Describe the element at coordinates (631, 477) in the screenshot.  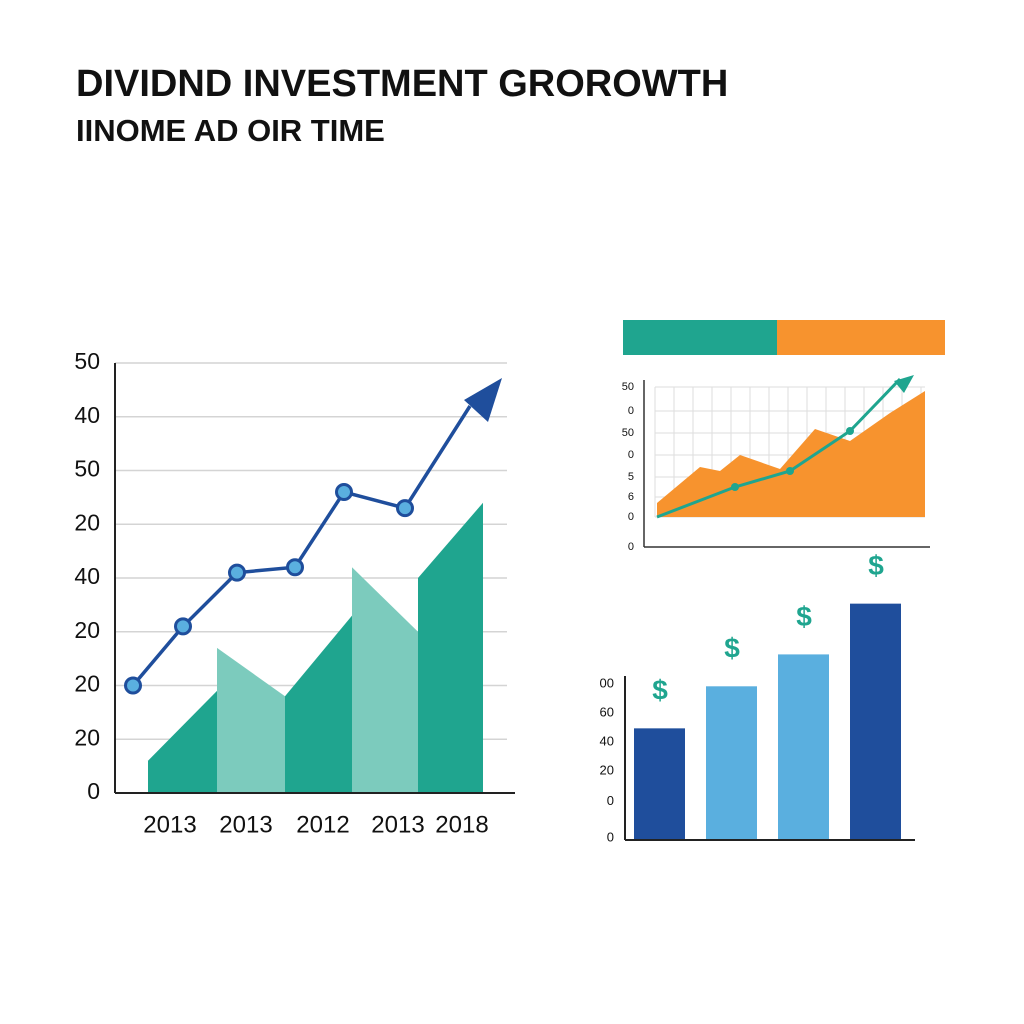
I see `y-tick-label: 5` at that location.